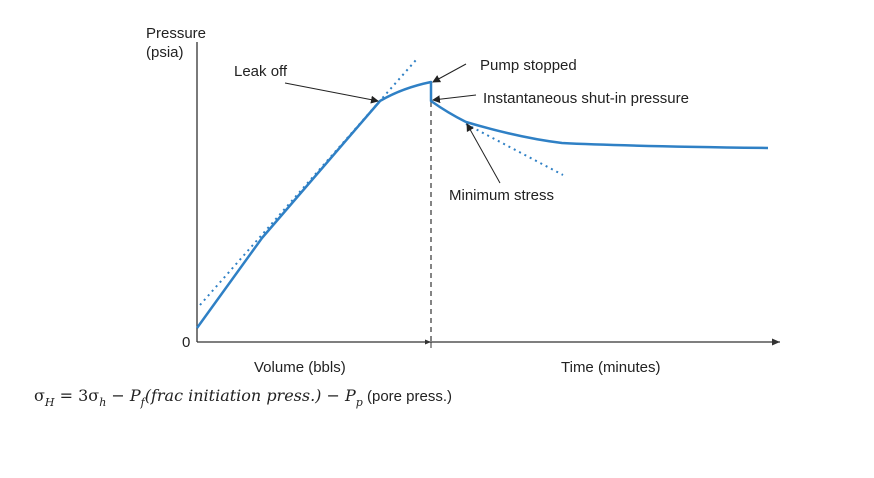  Describe the element at coordinates (135, 395) in the screenshot. I see `formula-P-f: P` at that location.